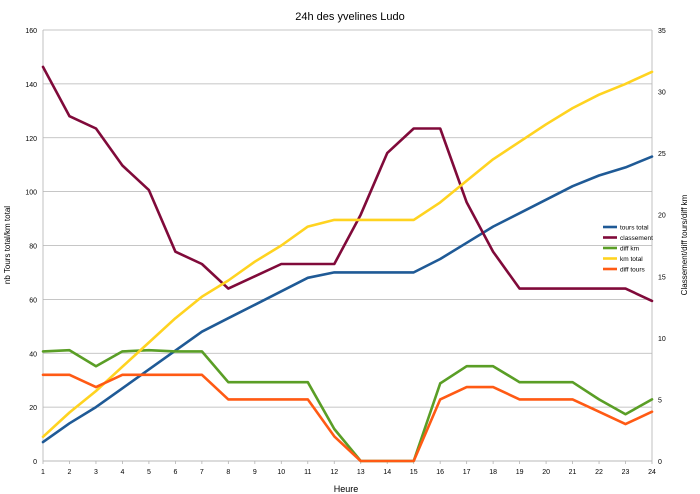  Describe the element at coordinates (660, 462) in the screenshot. I see `y-right-tick-label: 0` at that location.